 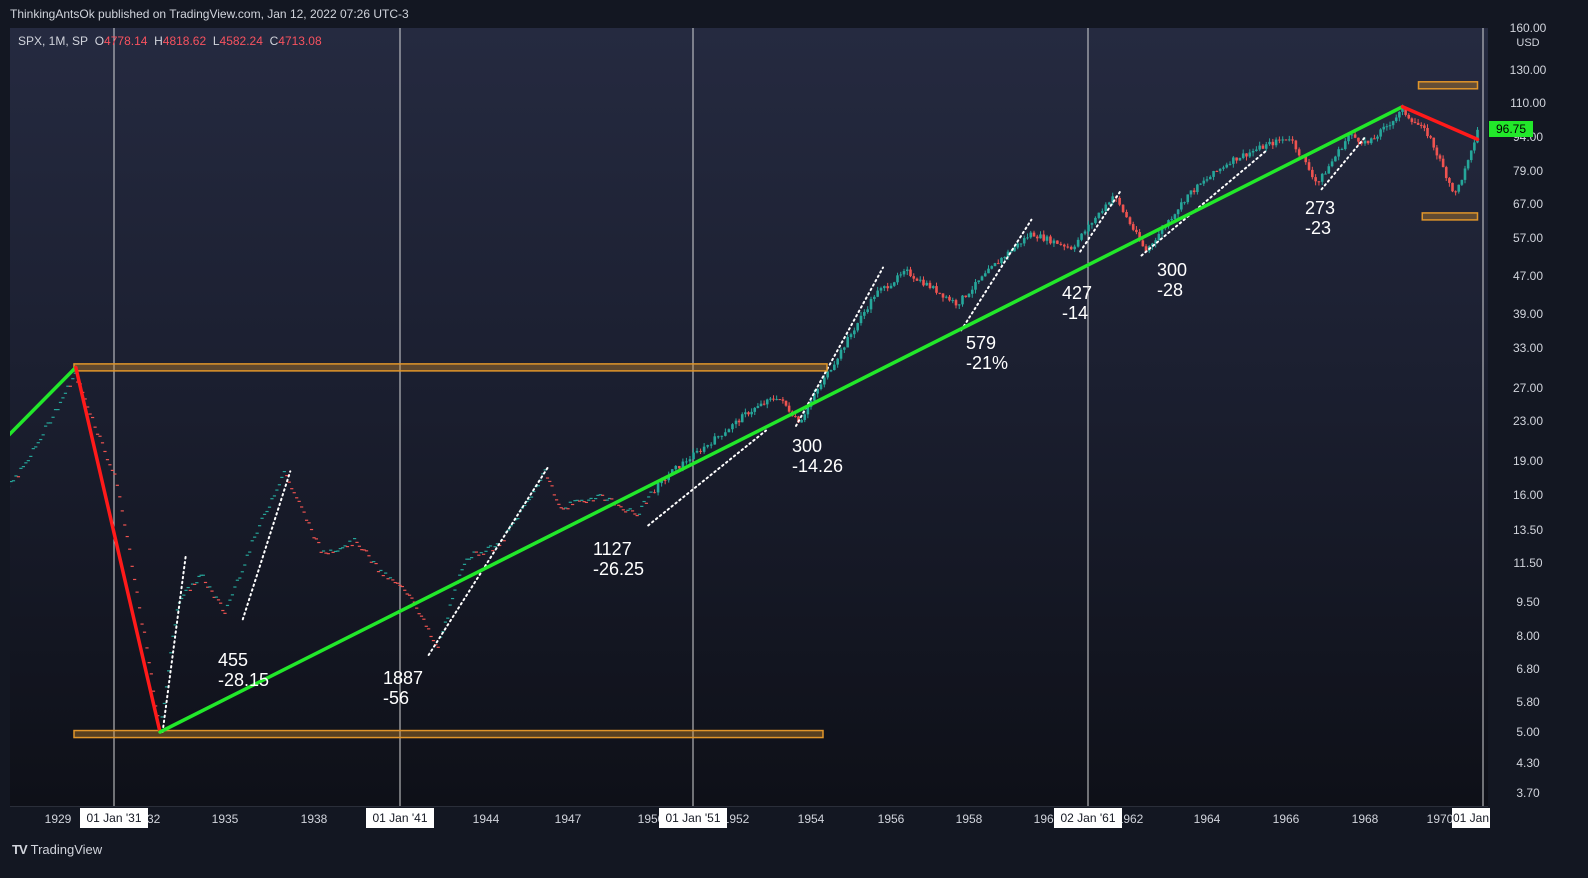 I want to click on y-tick-label-10: 27.00, so click(x=1528, y=388).